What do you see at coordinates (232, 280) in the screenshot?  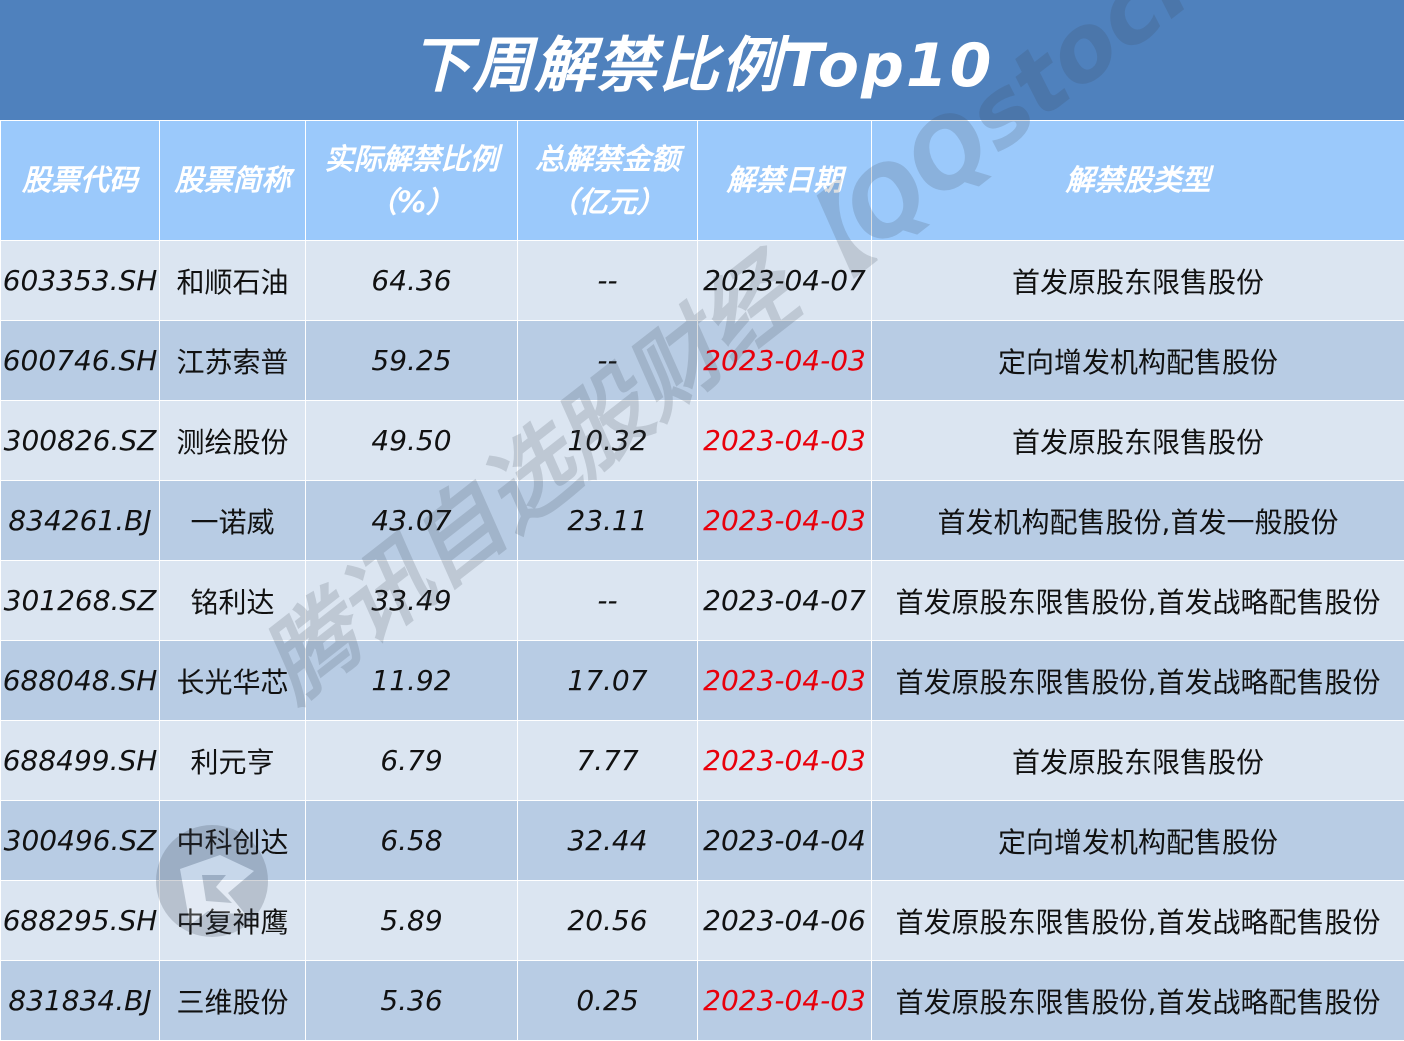 I see `cell-name: 和顺石油` at bounding box center [232, 280].